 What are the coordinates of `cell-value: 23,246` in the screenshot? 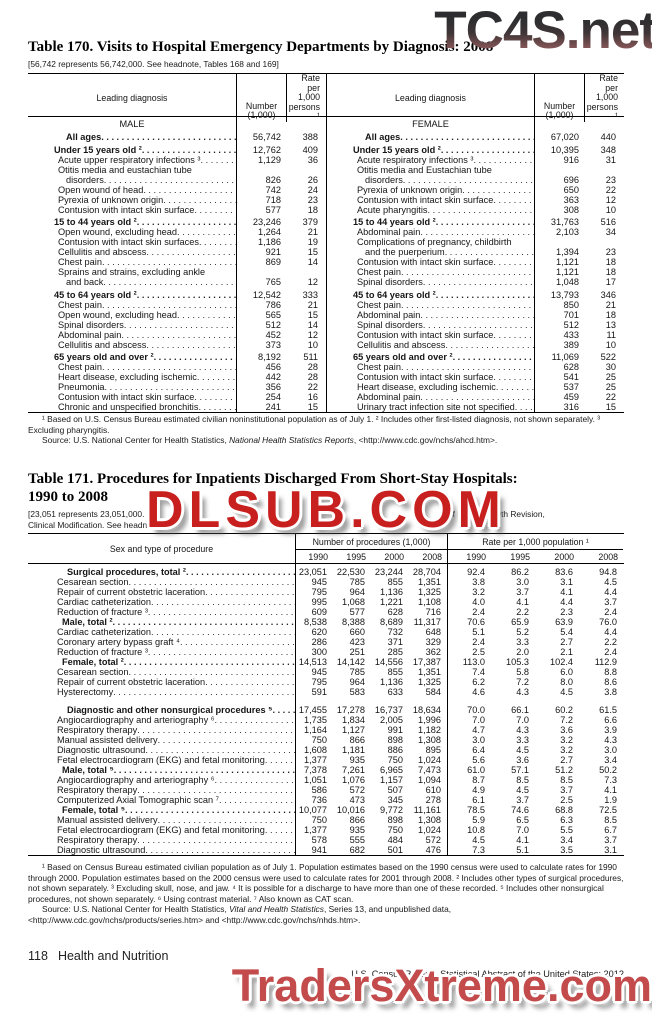 It's located at (261, 220).